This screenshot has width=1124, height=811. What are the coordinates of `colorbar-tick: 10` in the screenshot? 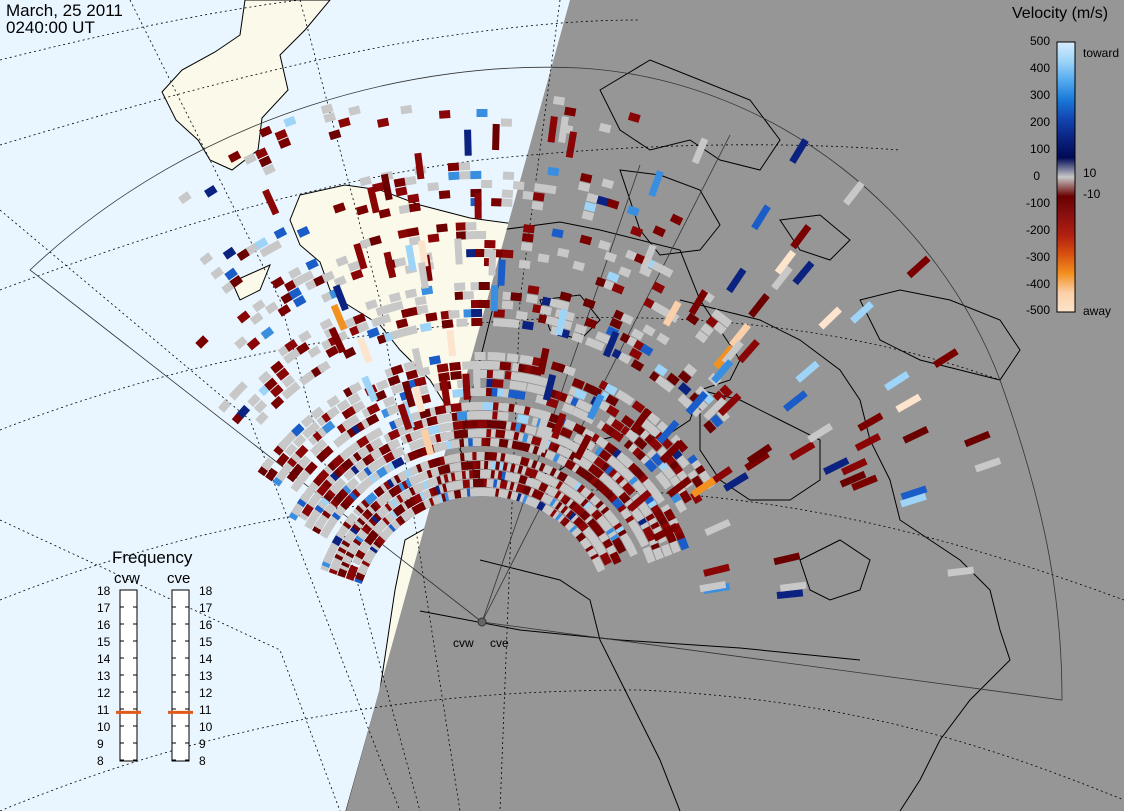 It's located at (1090, 173).